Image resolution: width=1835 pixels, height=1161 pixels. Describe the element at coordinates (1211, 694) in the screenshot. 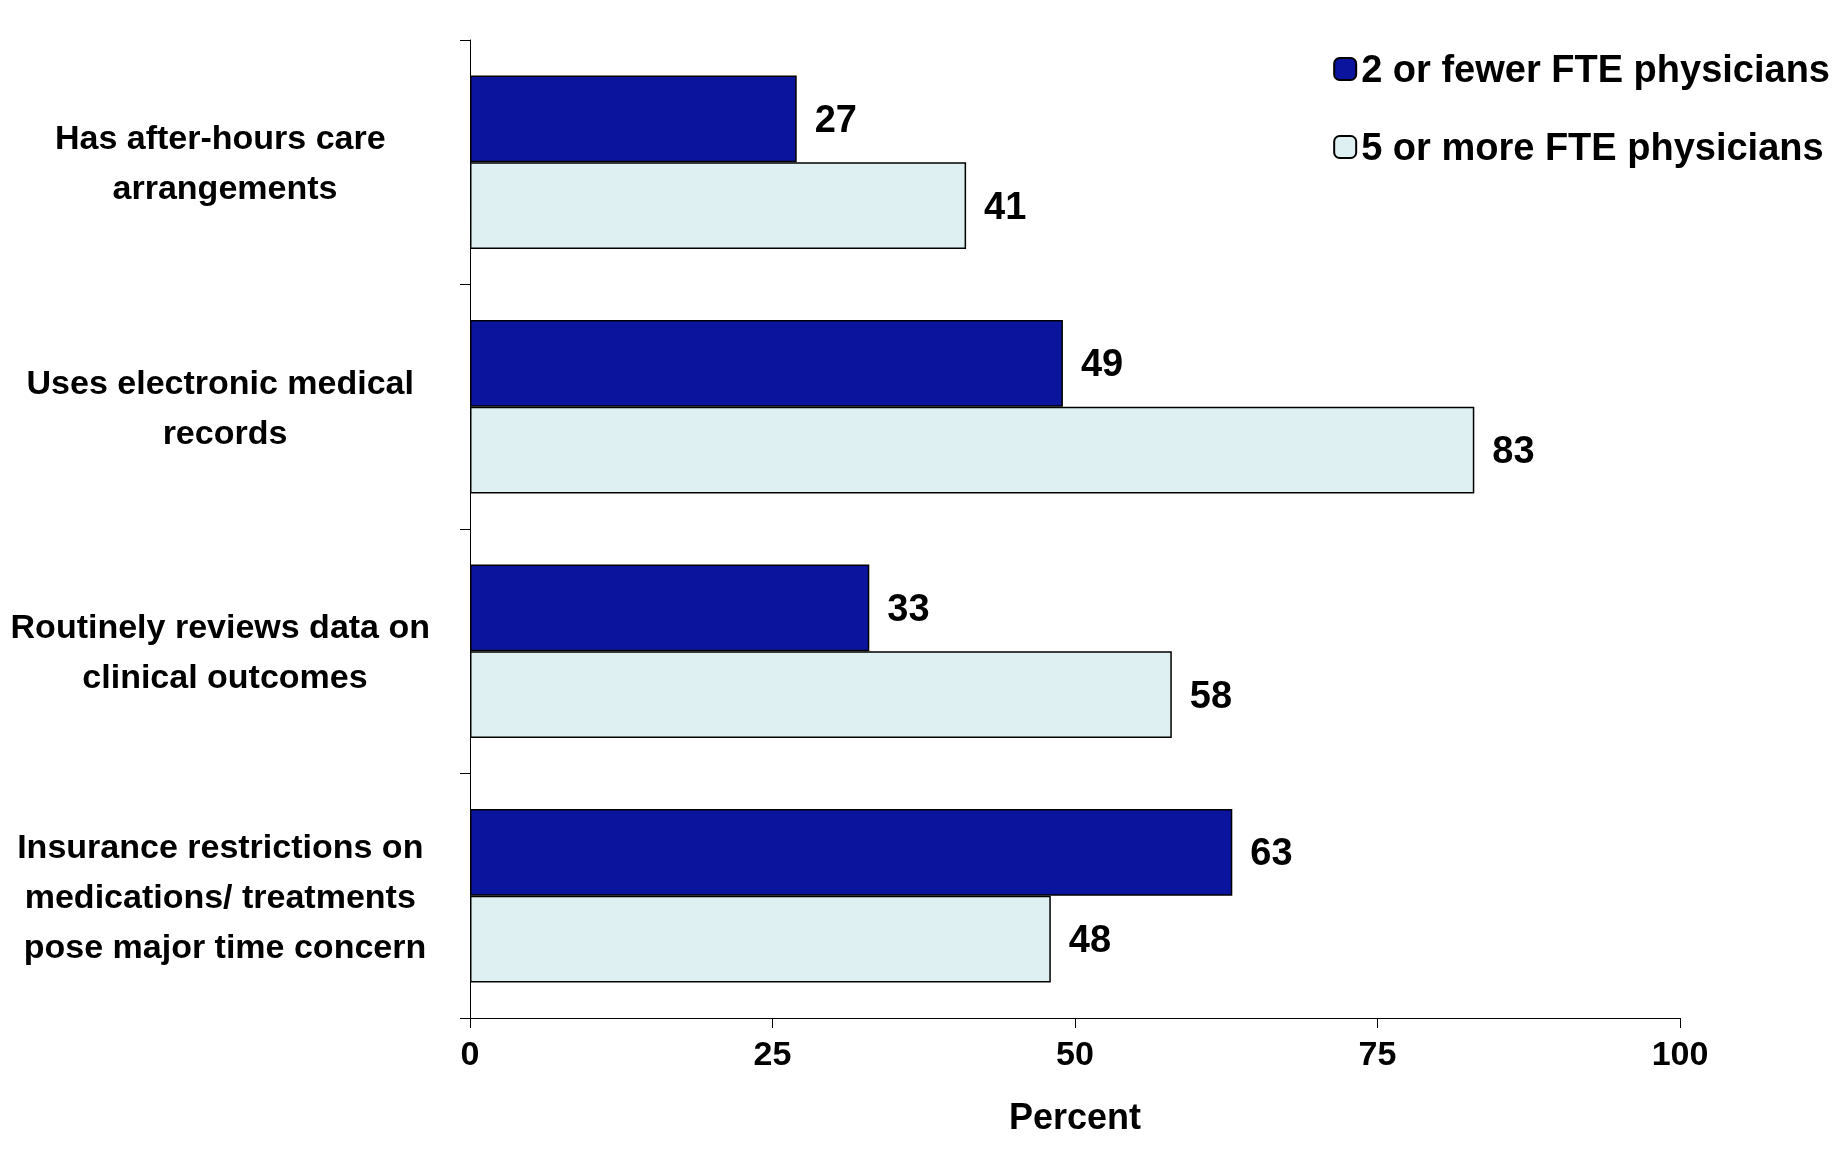

I see `data-label: 58` at that location.